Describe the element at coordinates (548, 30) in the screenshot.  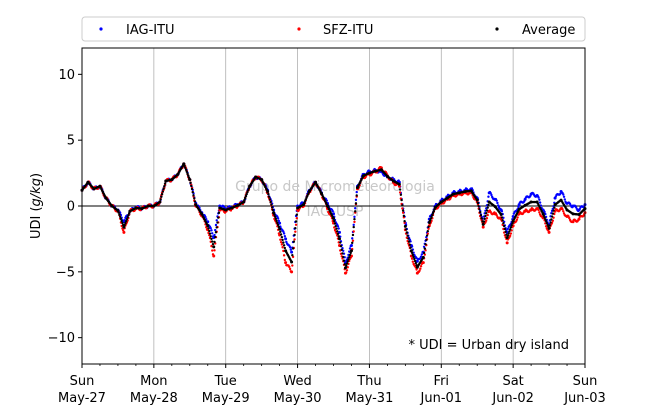
I see `legend-label-average: Average` at that location.